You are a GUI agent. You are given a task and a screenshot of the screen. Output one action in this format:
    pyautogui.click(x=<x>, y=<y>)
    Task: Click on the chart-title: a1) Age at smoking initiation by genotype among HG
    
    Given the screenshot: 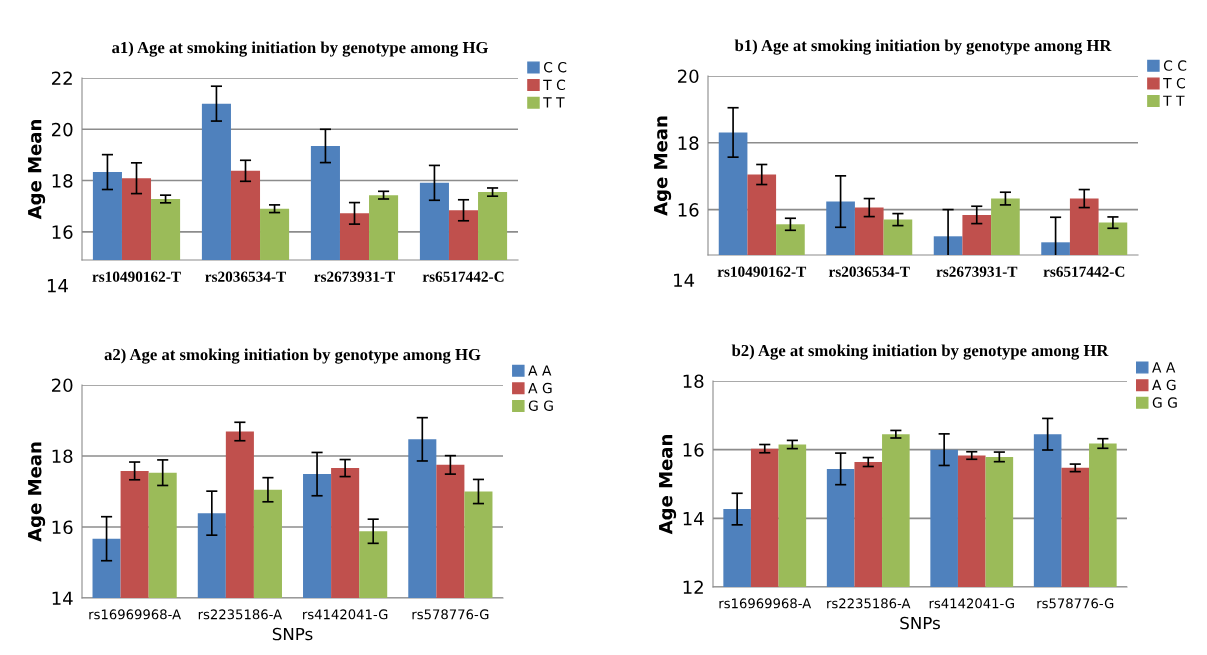 What is the action you would take?
    pyautogui.click(x=300, y=49)
    